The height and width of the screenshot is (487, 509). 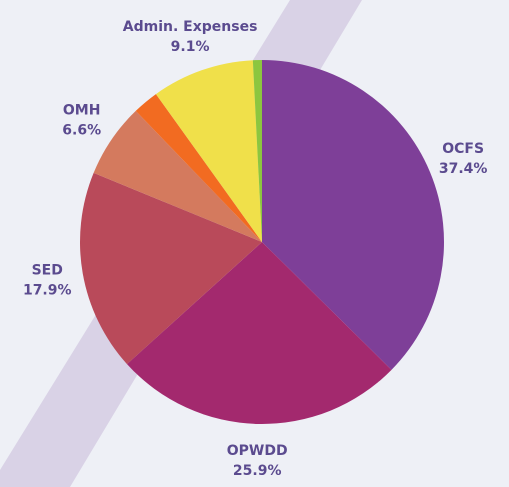 What do you see at coordinates (257, 451) in the screenshot?
I see `slice-label: OPWDD` at bounding box center [257, 451].